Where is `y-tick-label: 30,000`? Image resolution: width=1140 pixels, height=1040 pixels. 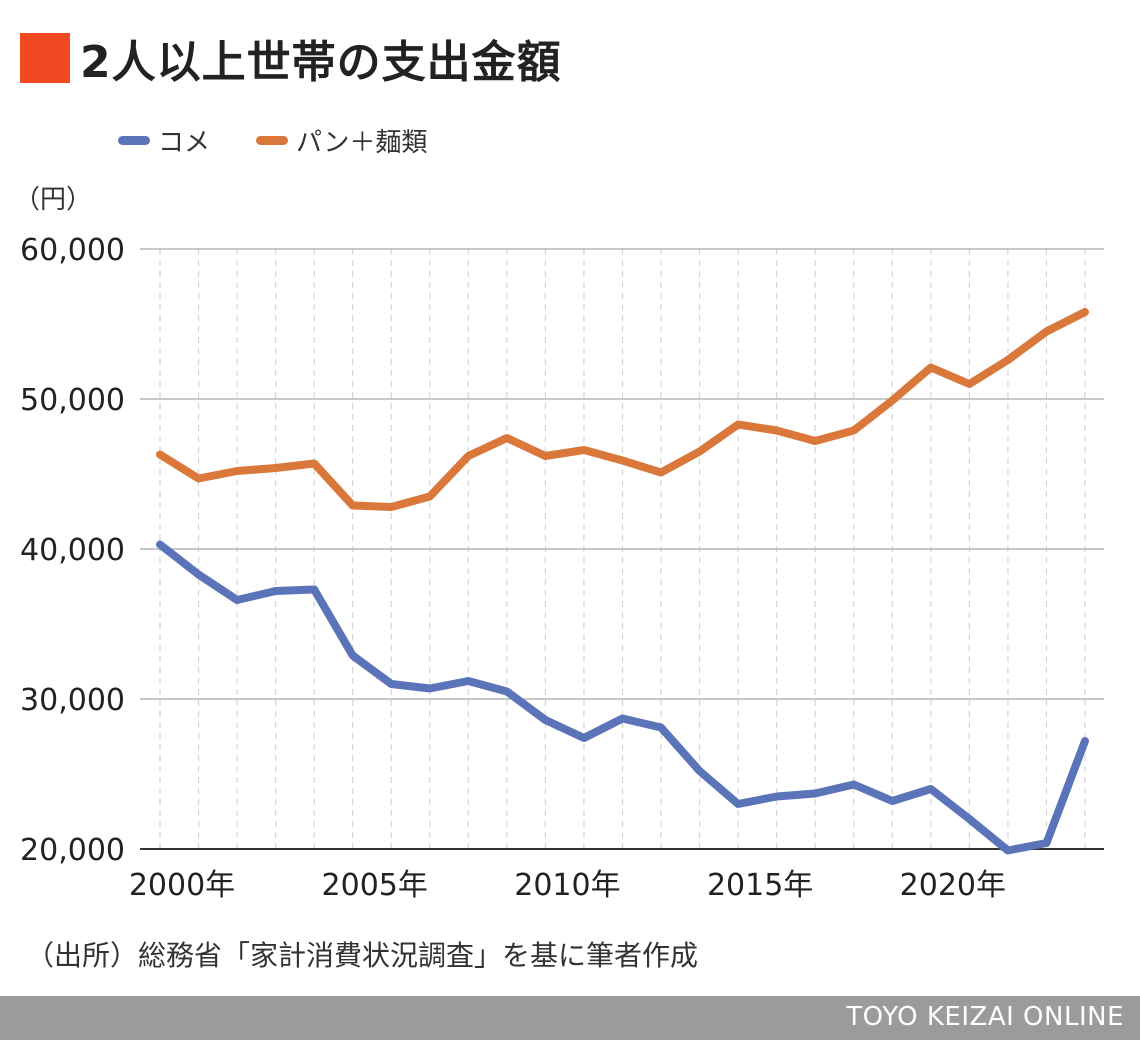
y-tick-label: 30,000 is located at coordinates (72, 700).